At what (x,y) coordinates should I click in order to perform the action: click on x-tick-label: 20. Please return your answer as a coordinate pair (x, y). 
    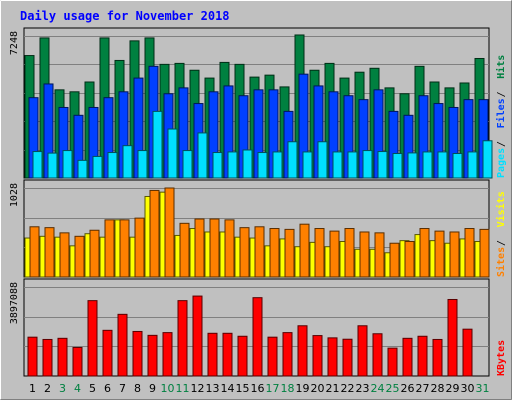
    Looking at the image, I should click on (318, 388).